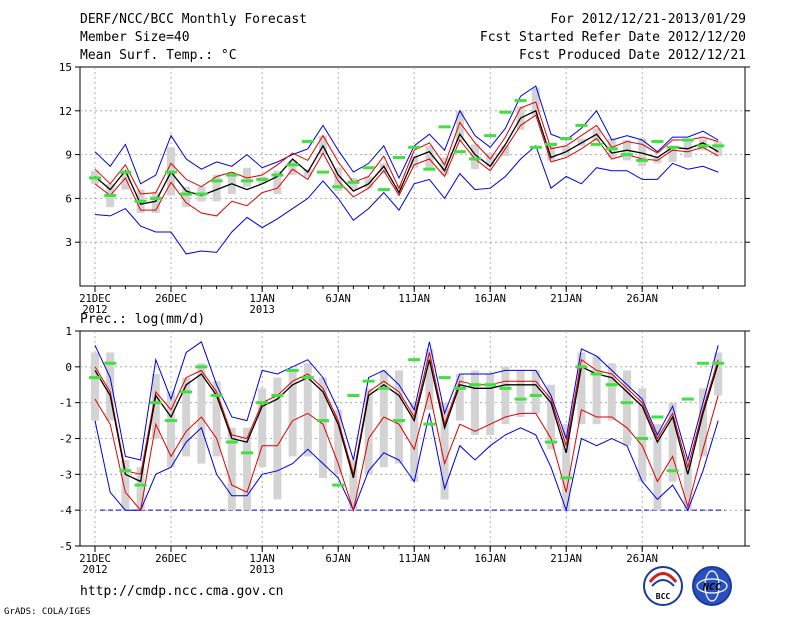 The width and height of the screenshot is (800, 618). I want to click on x-tick-label: 26DEC, so click(171, 559).